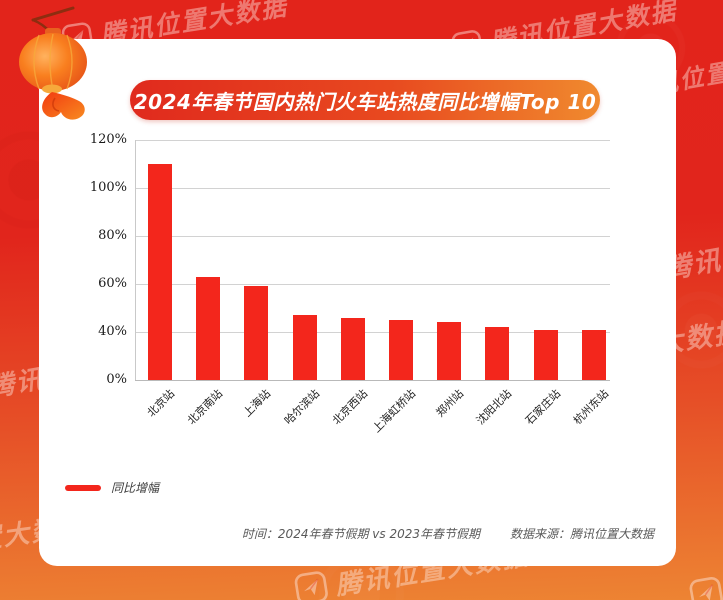  Describe the element at coordinates (135, 260) in the screenshot. I see `y-axis-line` at that location.